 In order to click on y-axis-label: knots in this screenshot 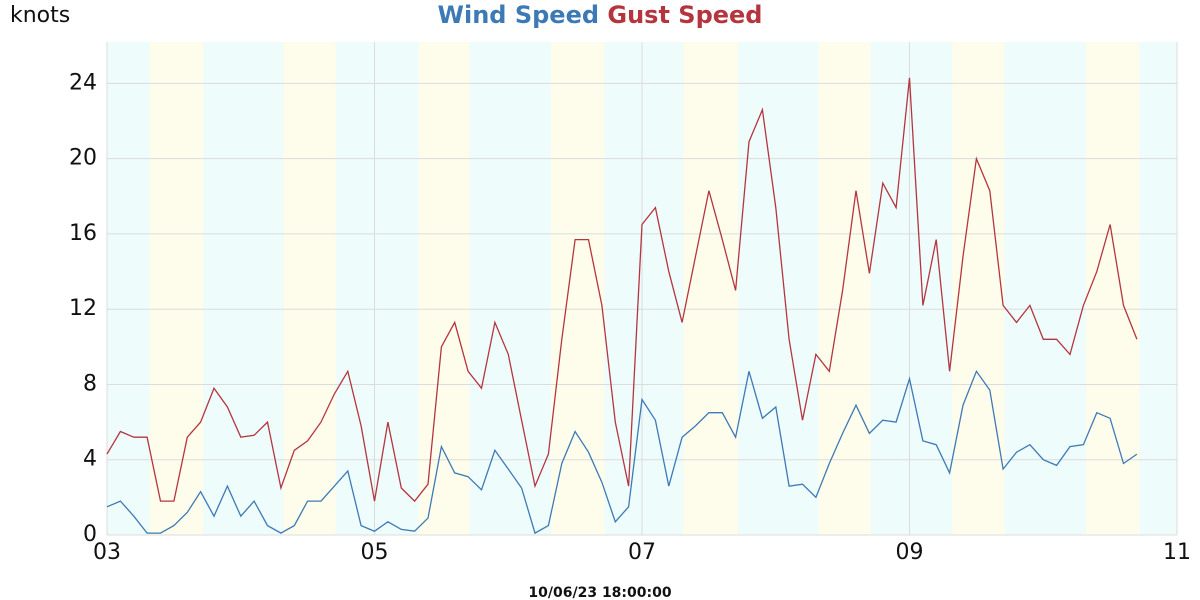, I will do `click(40, 15)`.